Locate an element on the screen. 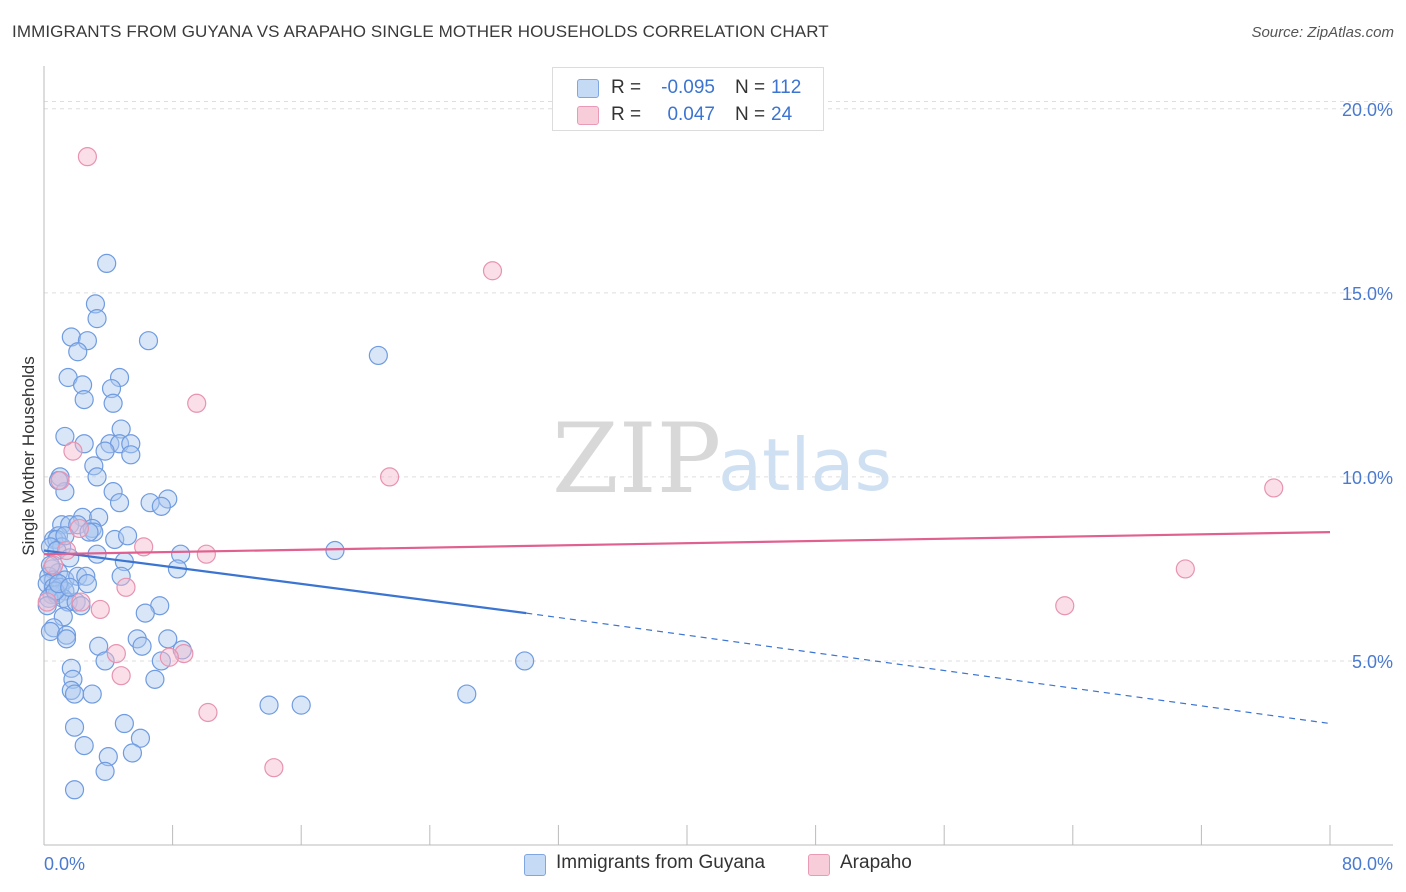  guyana-trend-line is located at coordinates (285, 582).